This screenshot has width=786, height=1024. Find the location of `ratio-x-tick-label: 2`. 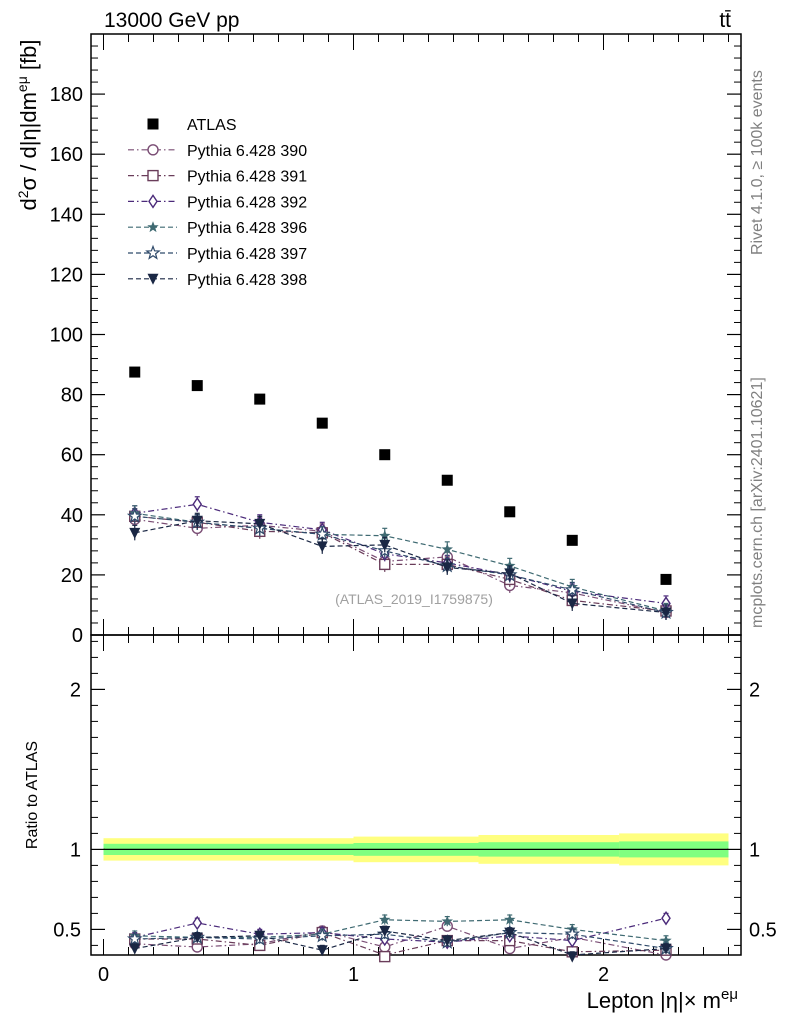

ratio-x-tick-label: 2 is located at coordinates (603, 975).